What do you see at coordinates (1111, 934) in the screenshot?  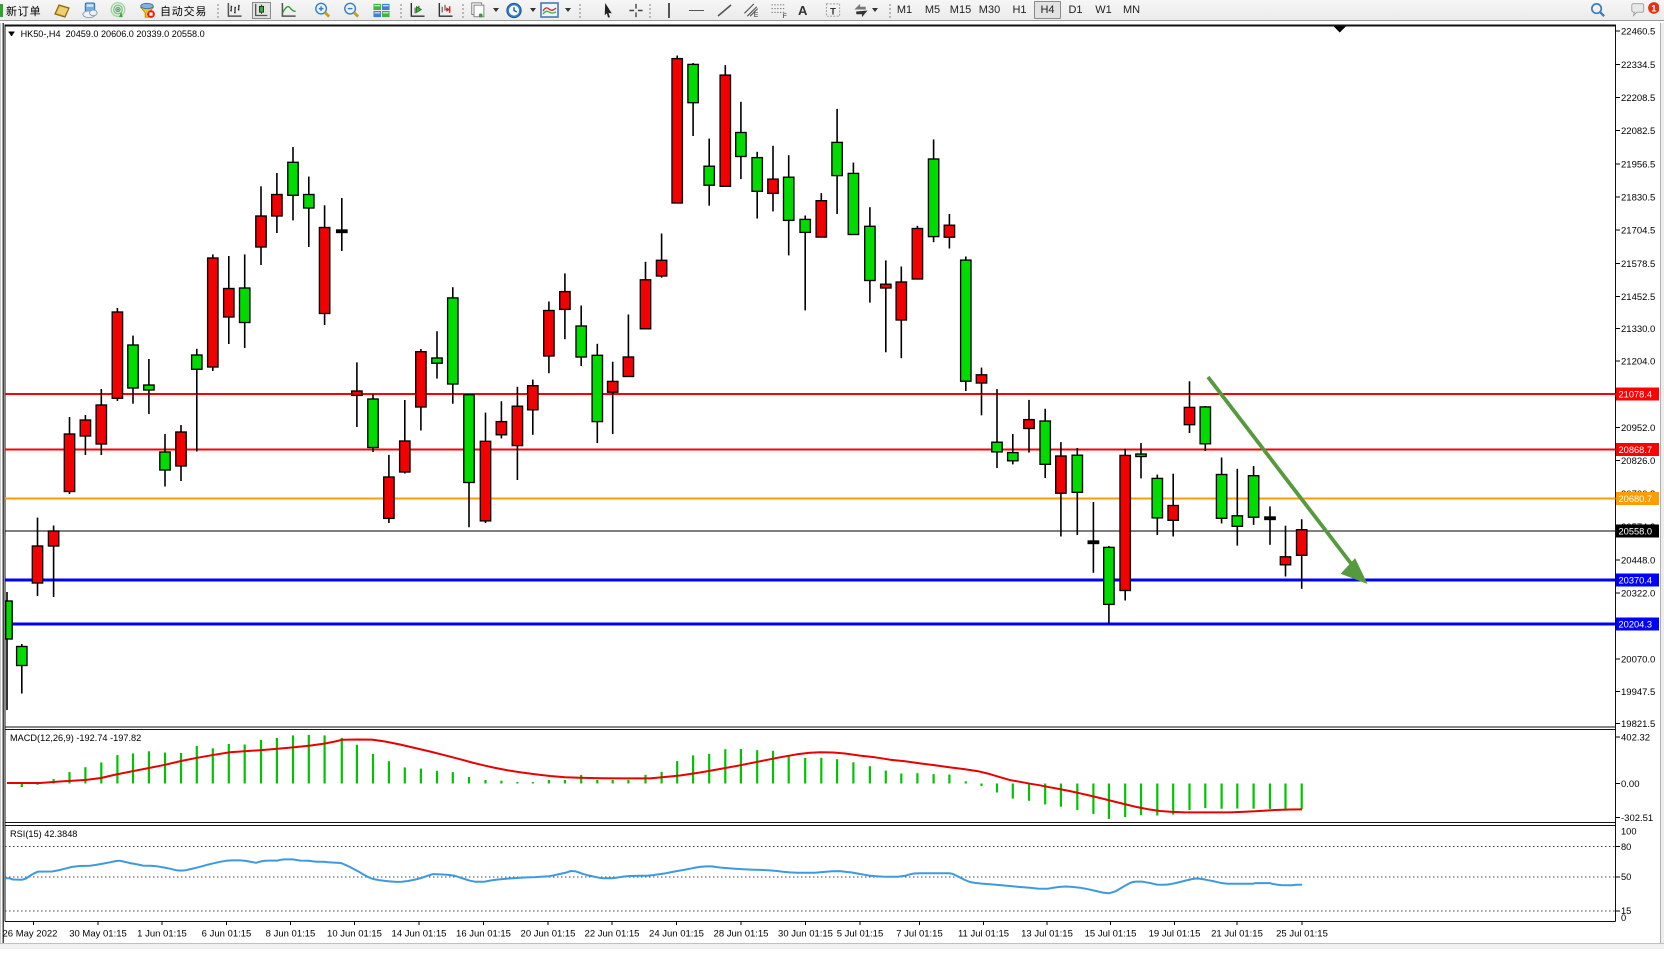 I see `svg-text: 15 Jul 01:15` at bounding box center [1111, 934].